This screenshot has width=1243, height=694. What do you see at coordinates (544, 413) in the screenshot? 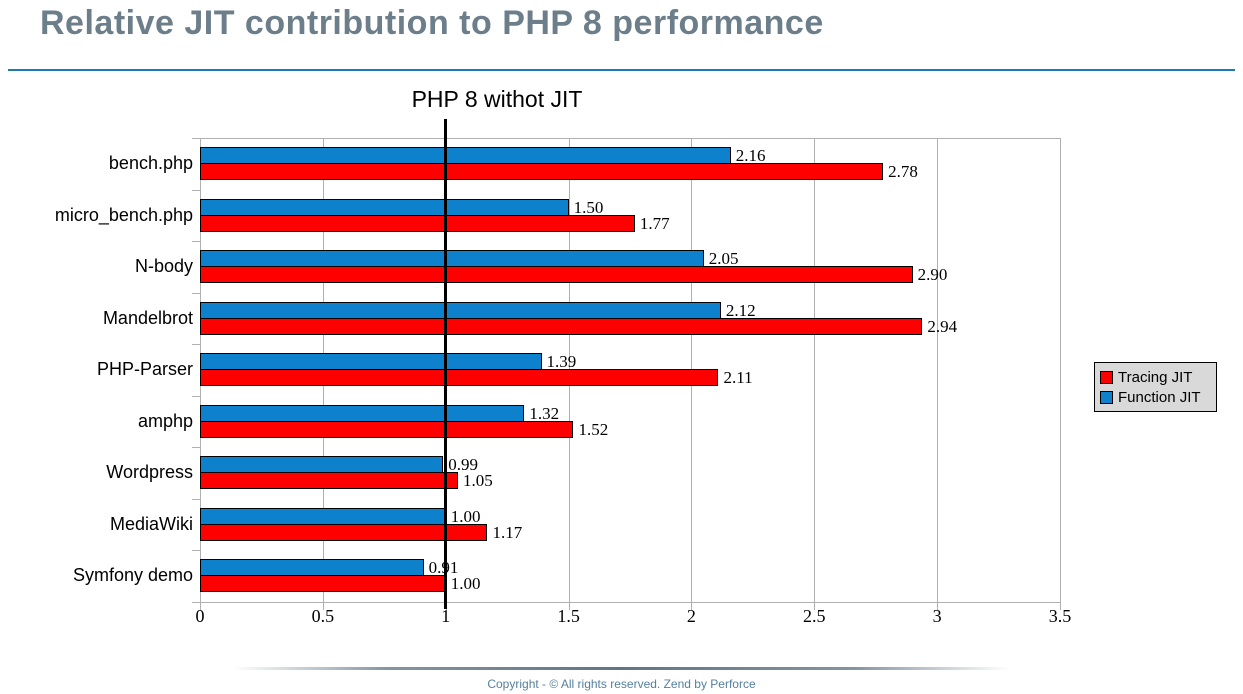
I see `bar-value-label: 1.32` at bounding box center [544, 413].